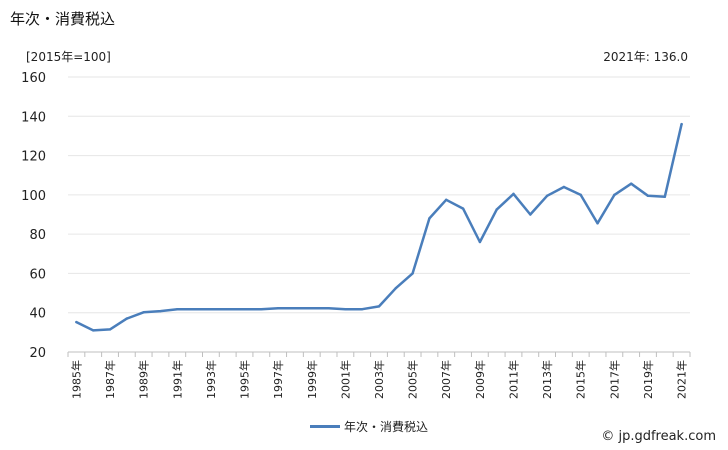 The height and width of the screenshot is (450, 728). I want to click on x-tick-label: 1985年, so click(76, 379).